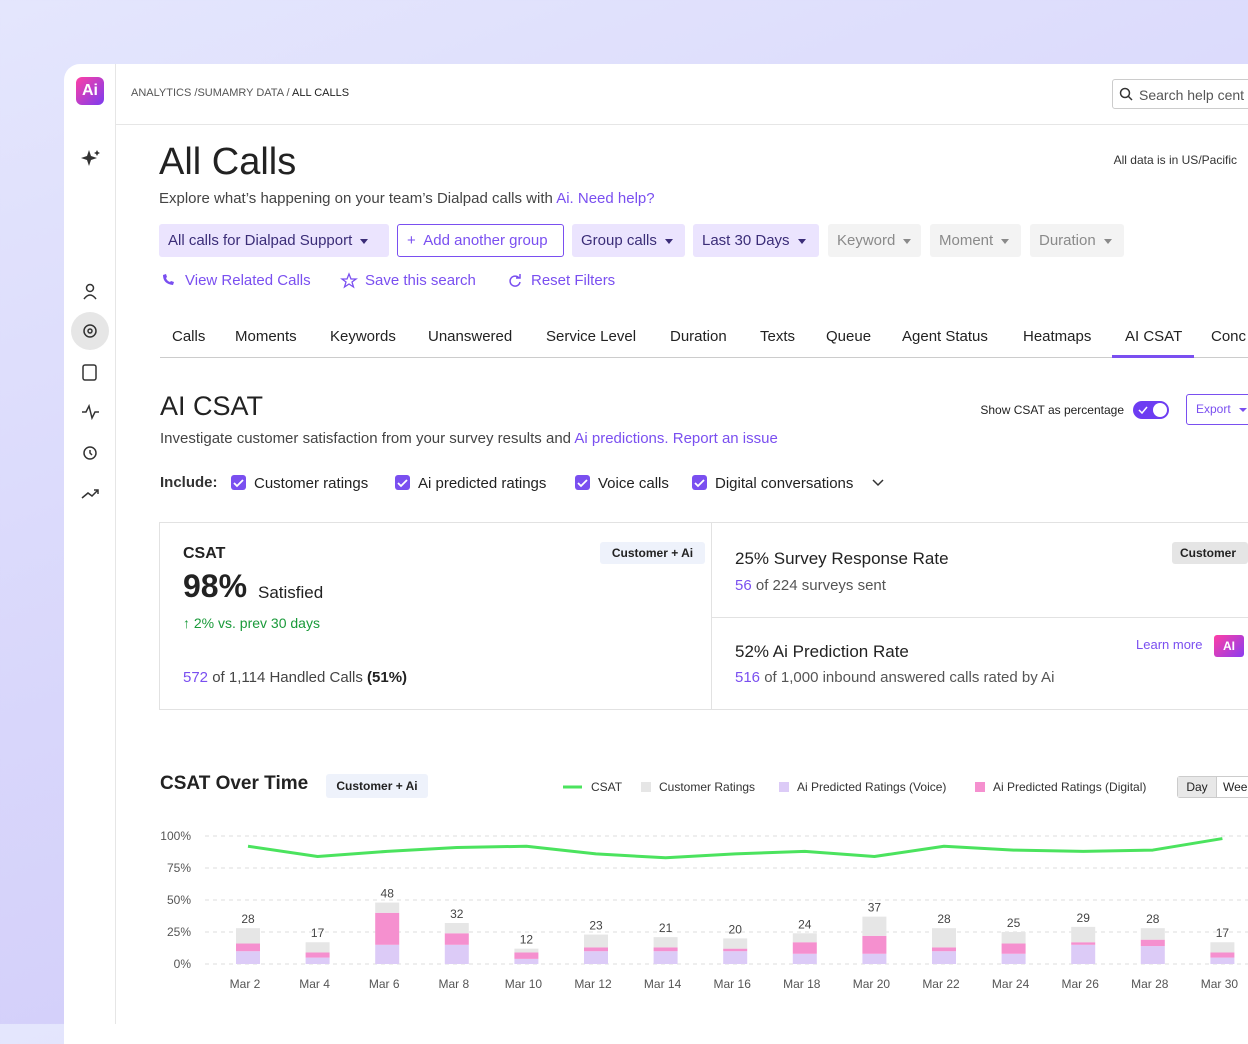 The height and width of the screenshot is (1044, 1248). I want to click on add-group-button: + Add another group, so click(480, 240).